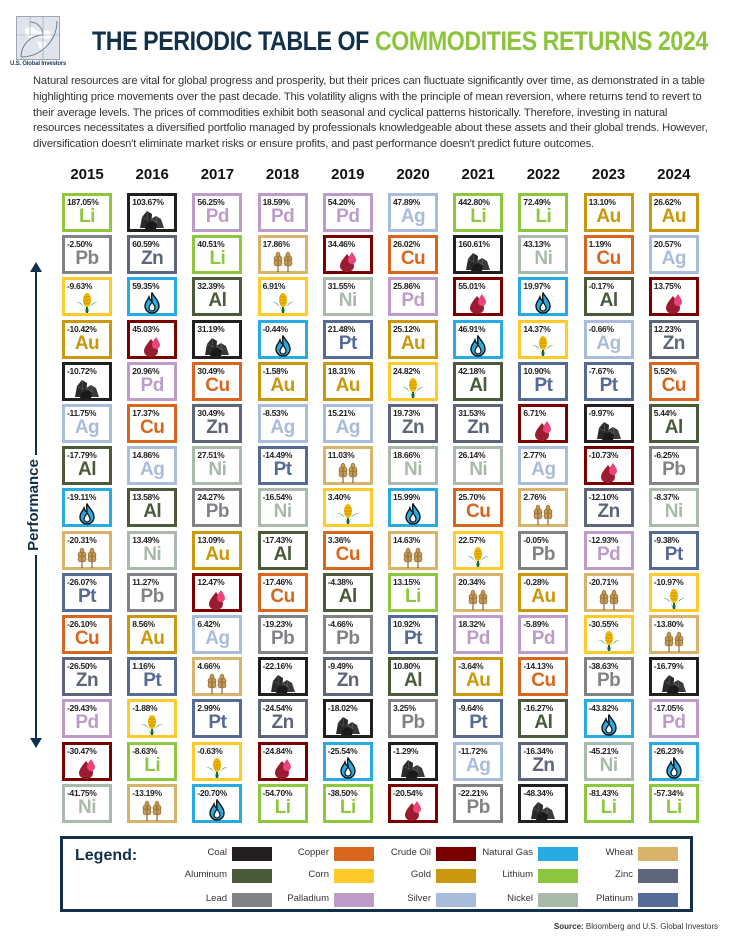 Image resolution: width=730 pixels, height=950 pixels. I want to click on return-value: 55.01%, so click(472, 286).